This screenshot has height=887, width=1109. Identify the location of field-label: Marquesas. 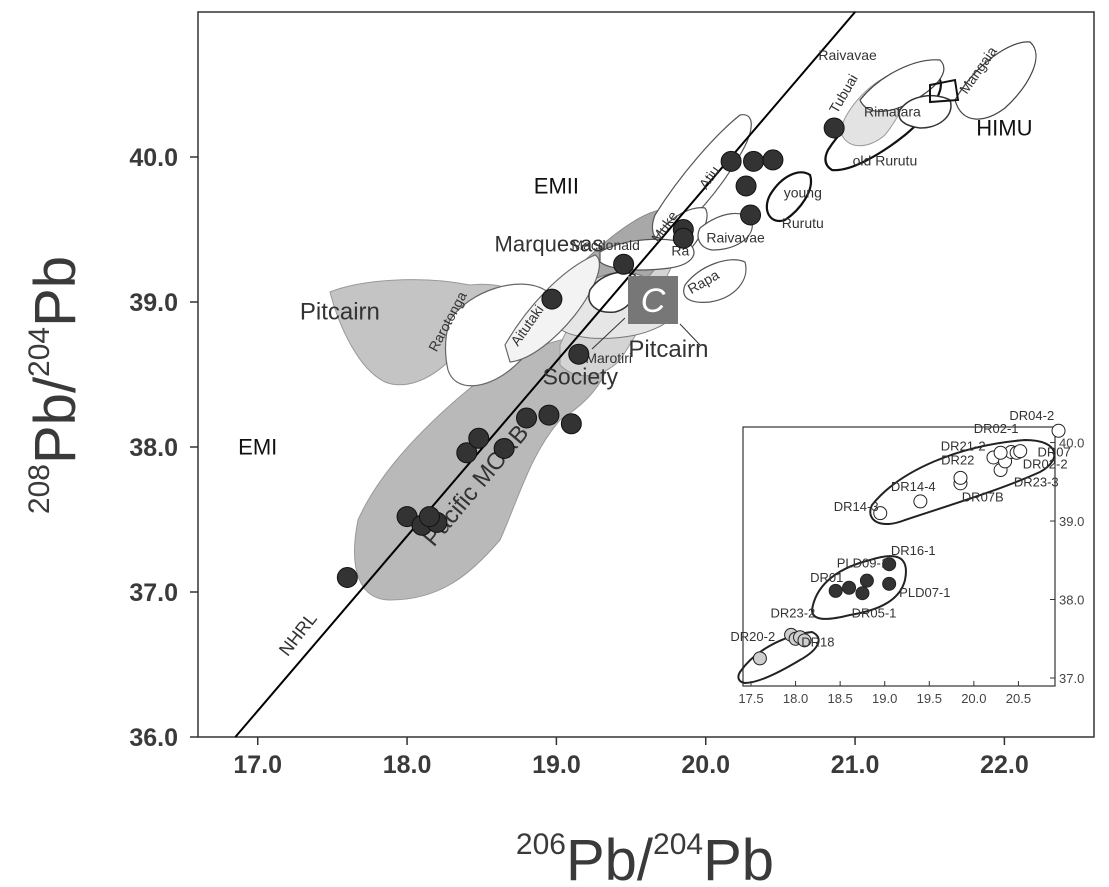
(549, 243).